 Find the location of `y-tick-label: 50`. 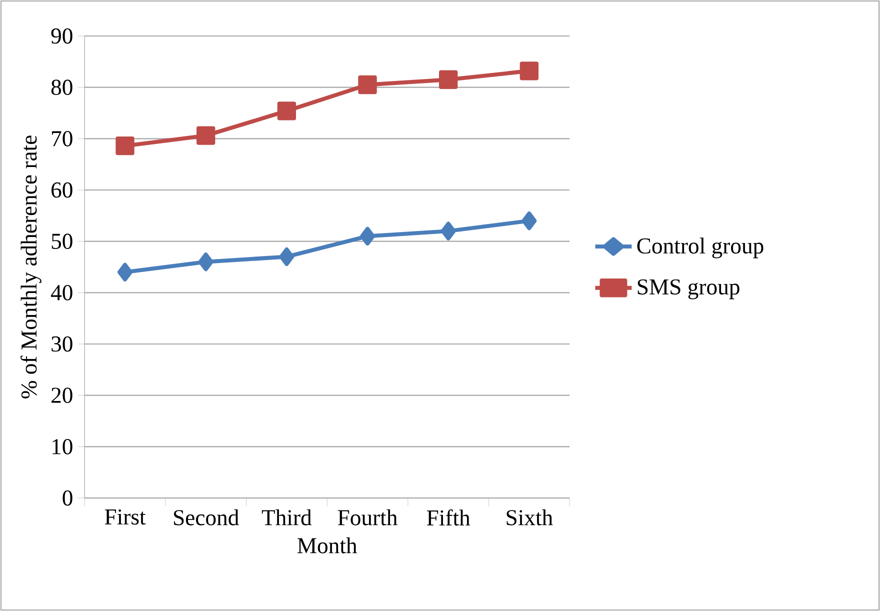

y-tick-label: 50 is located at coordinates (62, 241).